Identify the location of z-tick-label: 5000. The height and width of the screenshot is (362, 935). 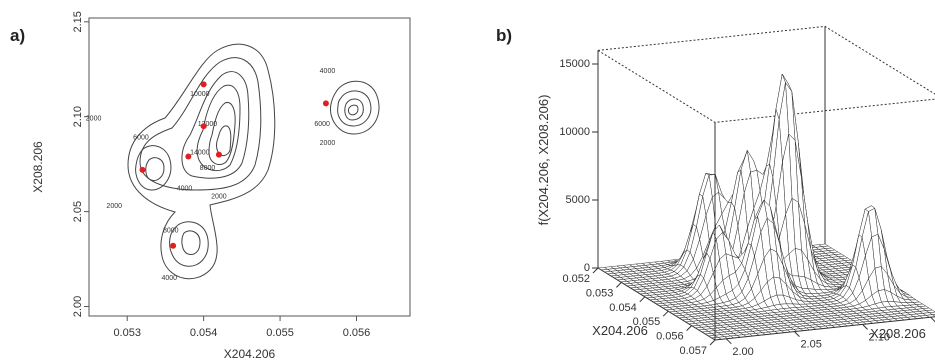
(578, 200).